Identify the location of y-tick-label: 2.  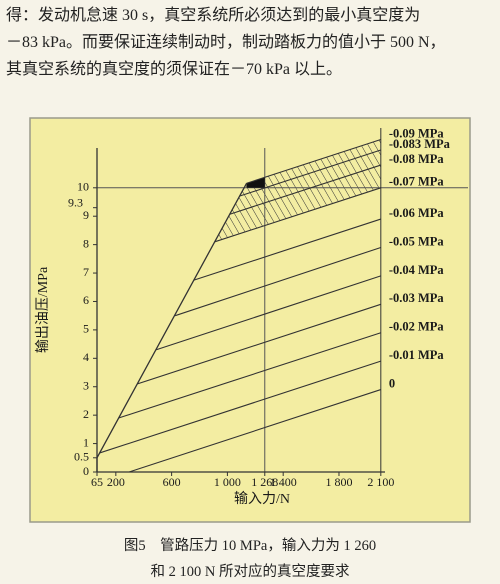
(86, 414).